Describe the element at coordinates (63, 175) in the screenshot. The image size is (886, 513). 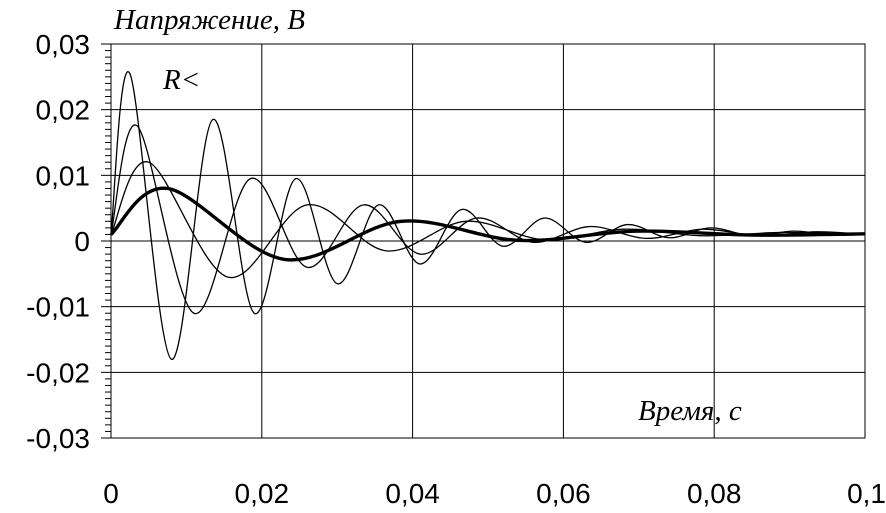
I see `y-tick-label: 0,01` at that location.